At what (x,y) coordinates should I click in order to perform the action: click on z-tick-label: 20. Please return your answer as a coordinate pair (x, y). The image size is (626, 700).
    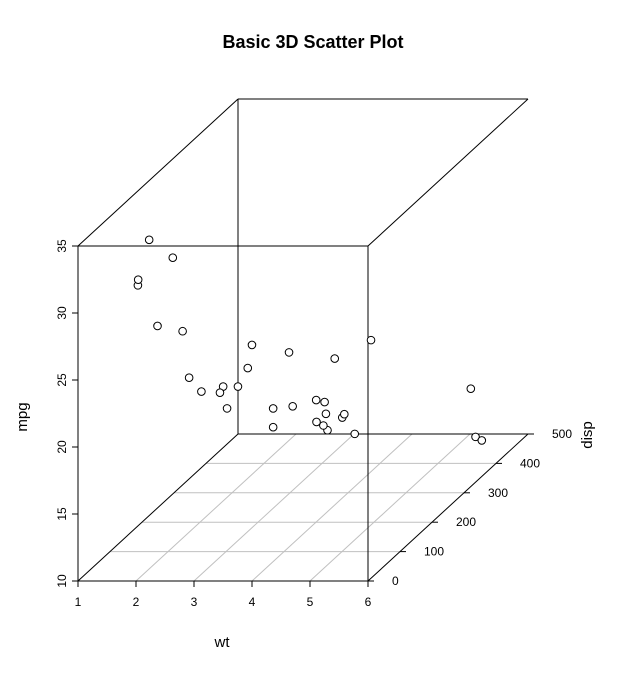
    Looking at the image, I should click on (62, 447).